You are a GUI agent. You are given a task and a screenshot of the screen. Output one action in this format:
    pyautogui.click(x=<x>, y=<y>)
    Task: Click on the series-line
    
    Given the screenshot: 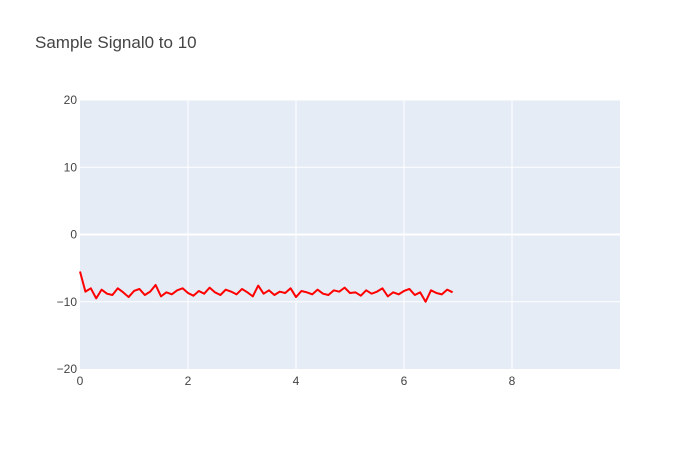 What is the action you would take?
    pyautogui.click(x=266, y=287)
    